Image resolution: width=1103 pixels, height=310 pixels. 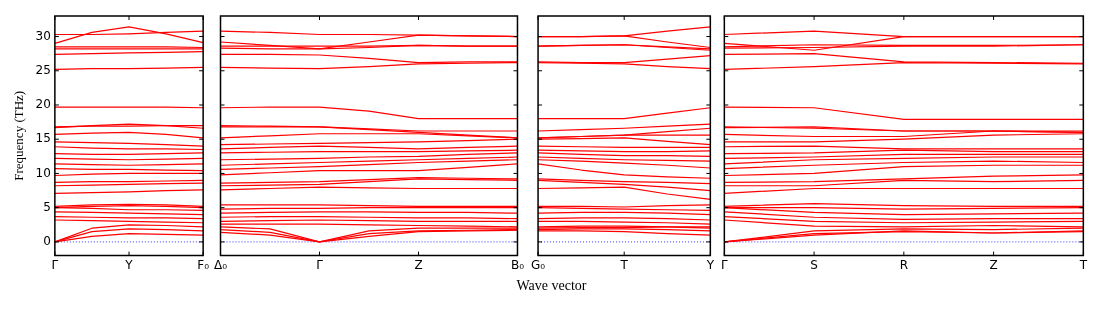 I want to click on x-tick-label: R, so click(x=904, y=264).